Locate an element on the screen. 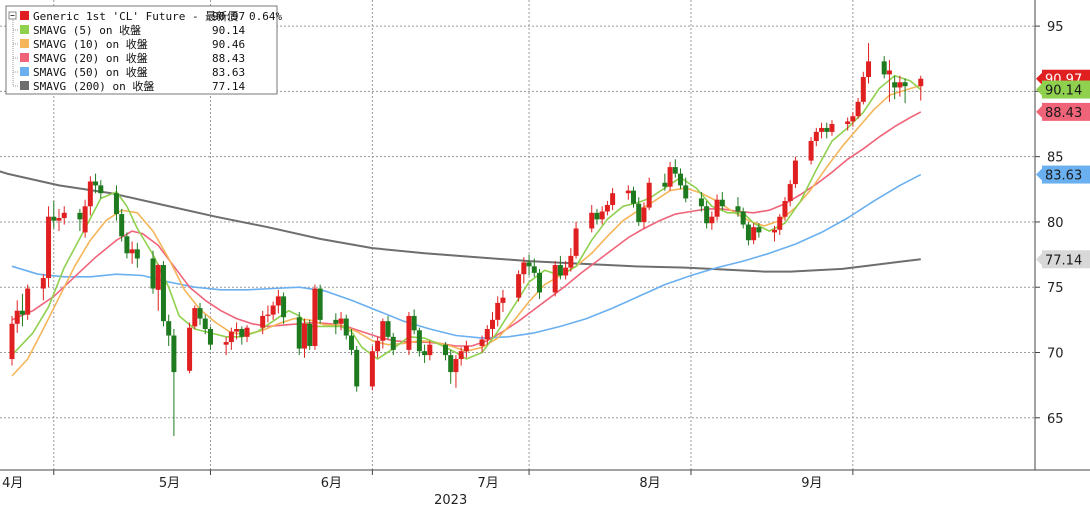 The height and width of the screenshot is (512, 1090). y-tick-label: 85 is located at coordinates (1055, 158).